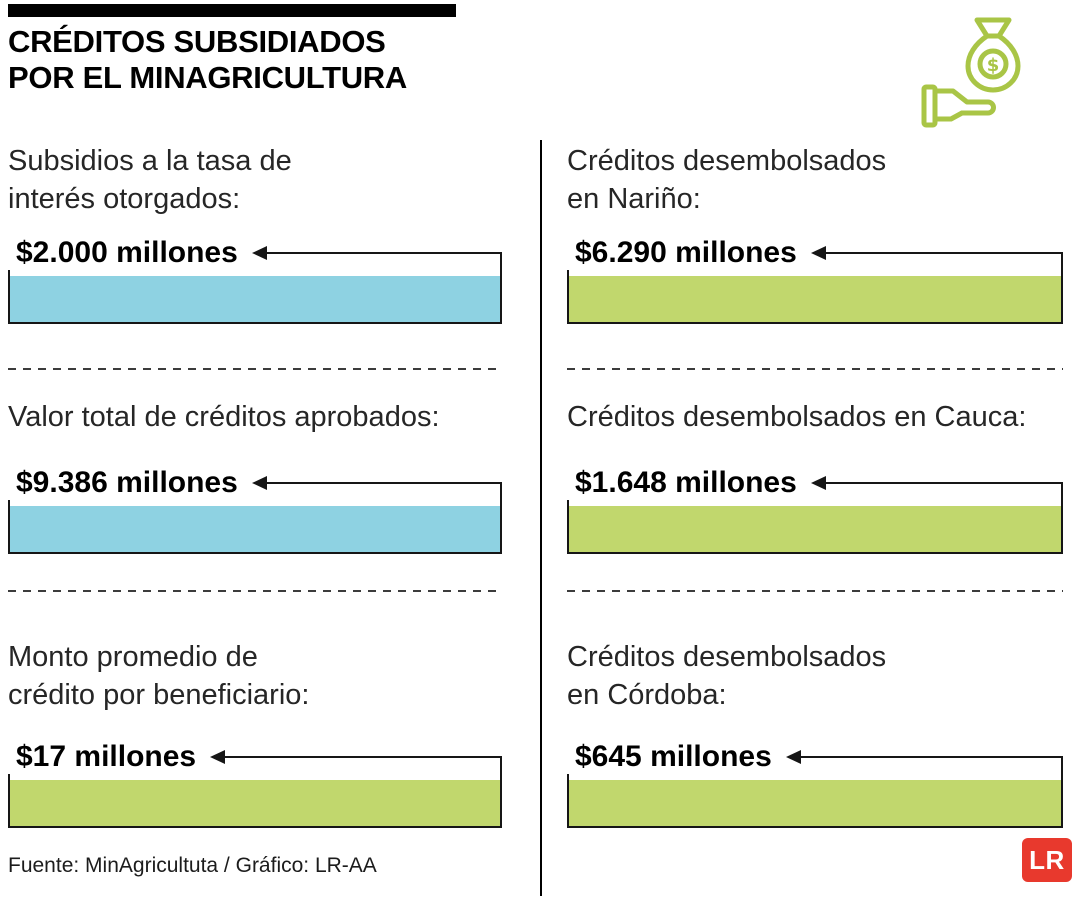  I want to click on label-line: en Nariño:, so click(634, 199).